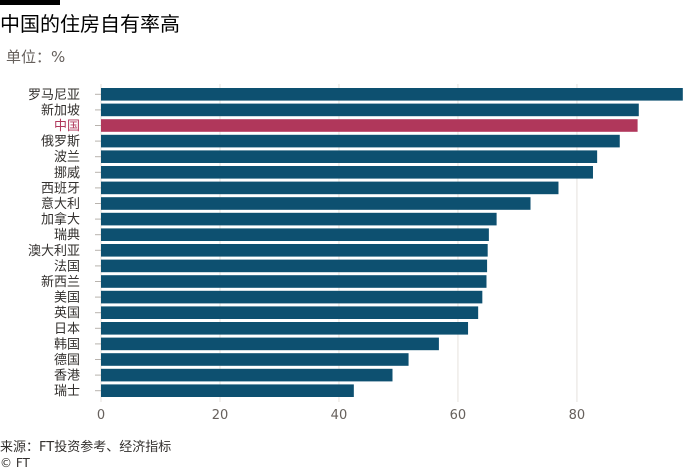 This screenshot has height=476, width=700. I want to click on category-label: 美国, so click(67, 298).